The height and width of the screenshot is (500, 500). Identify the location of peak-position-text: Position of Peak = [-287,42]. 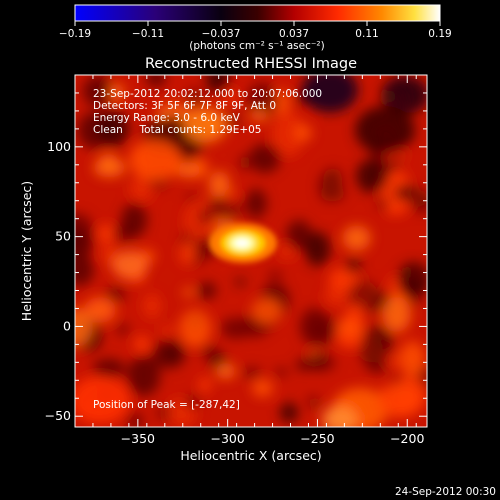
(166, 405).